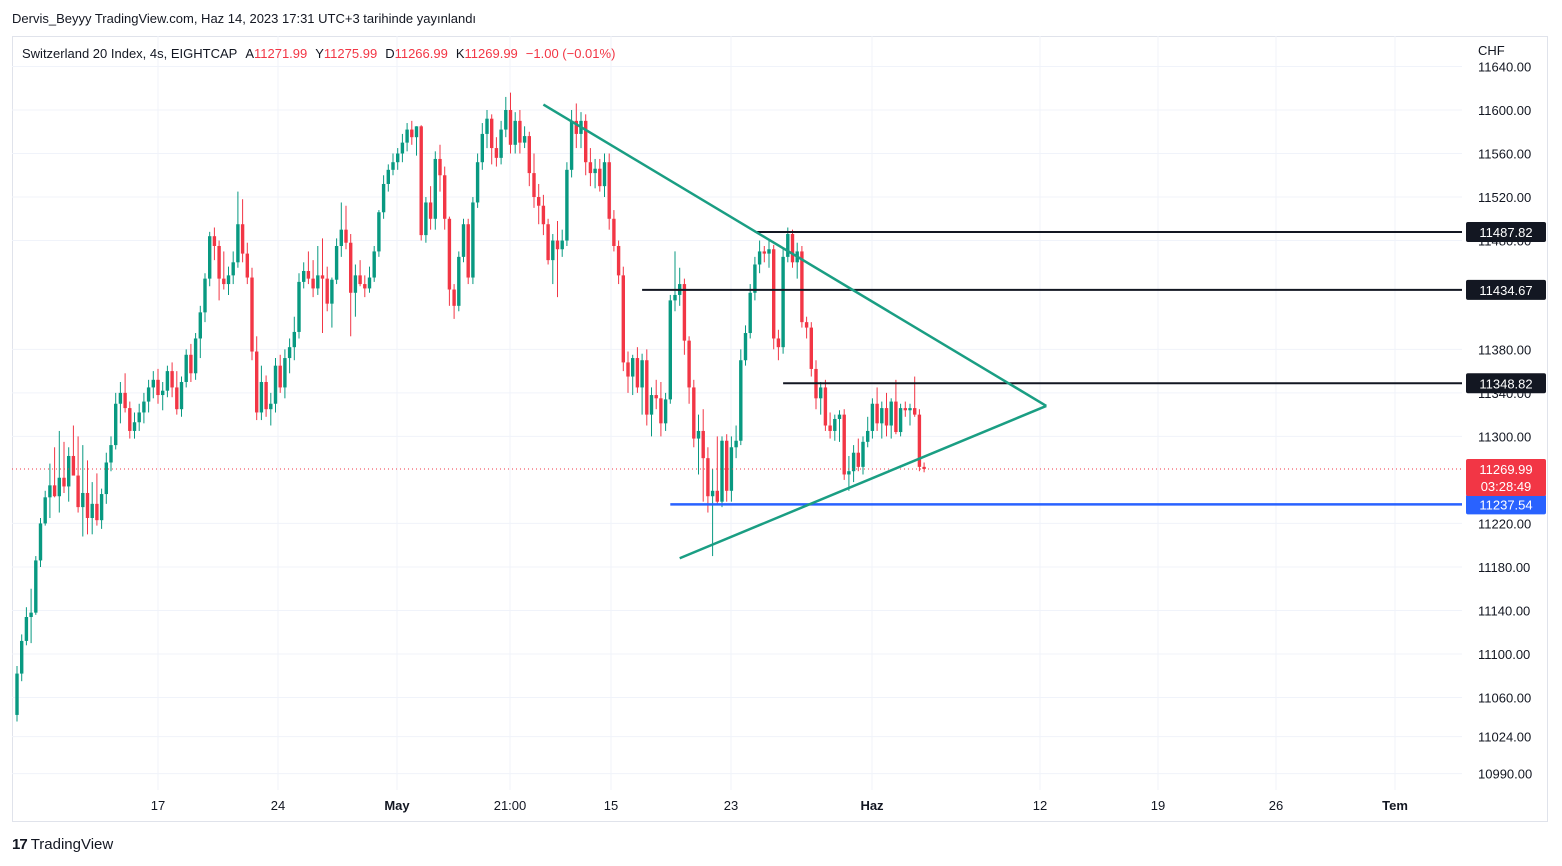 This screenshot has height=866, width=1562. What do you see at coordinates (863, 482) in the screenshot?
I see `lower-trendline` at bounding box center [863, 482].